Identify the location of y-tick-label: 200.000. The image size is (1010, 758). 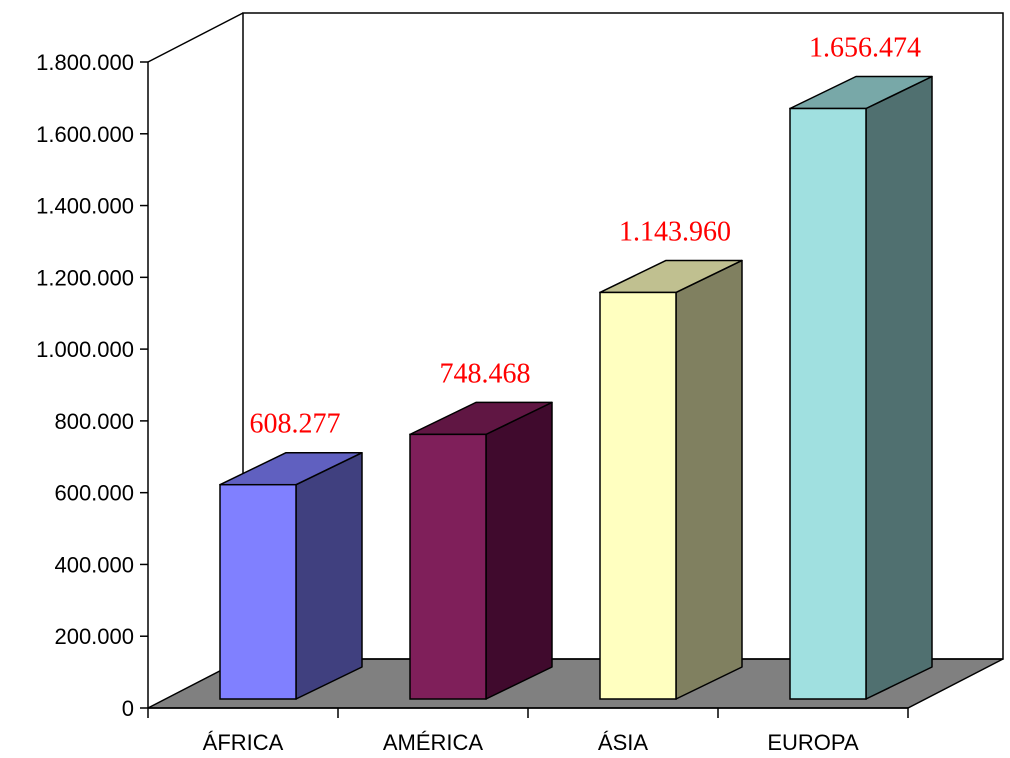
(94, 636).